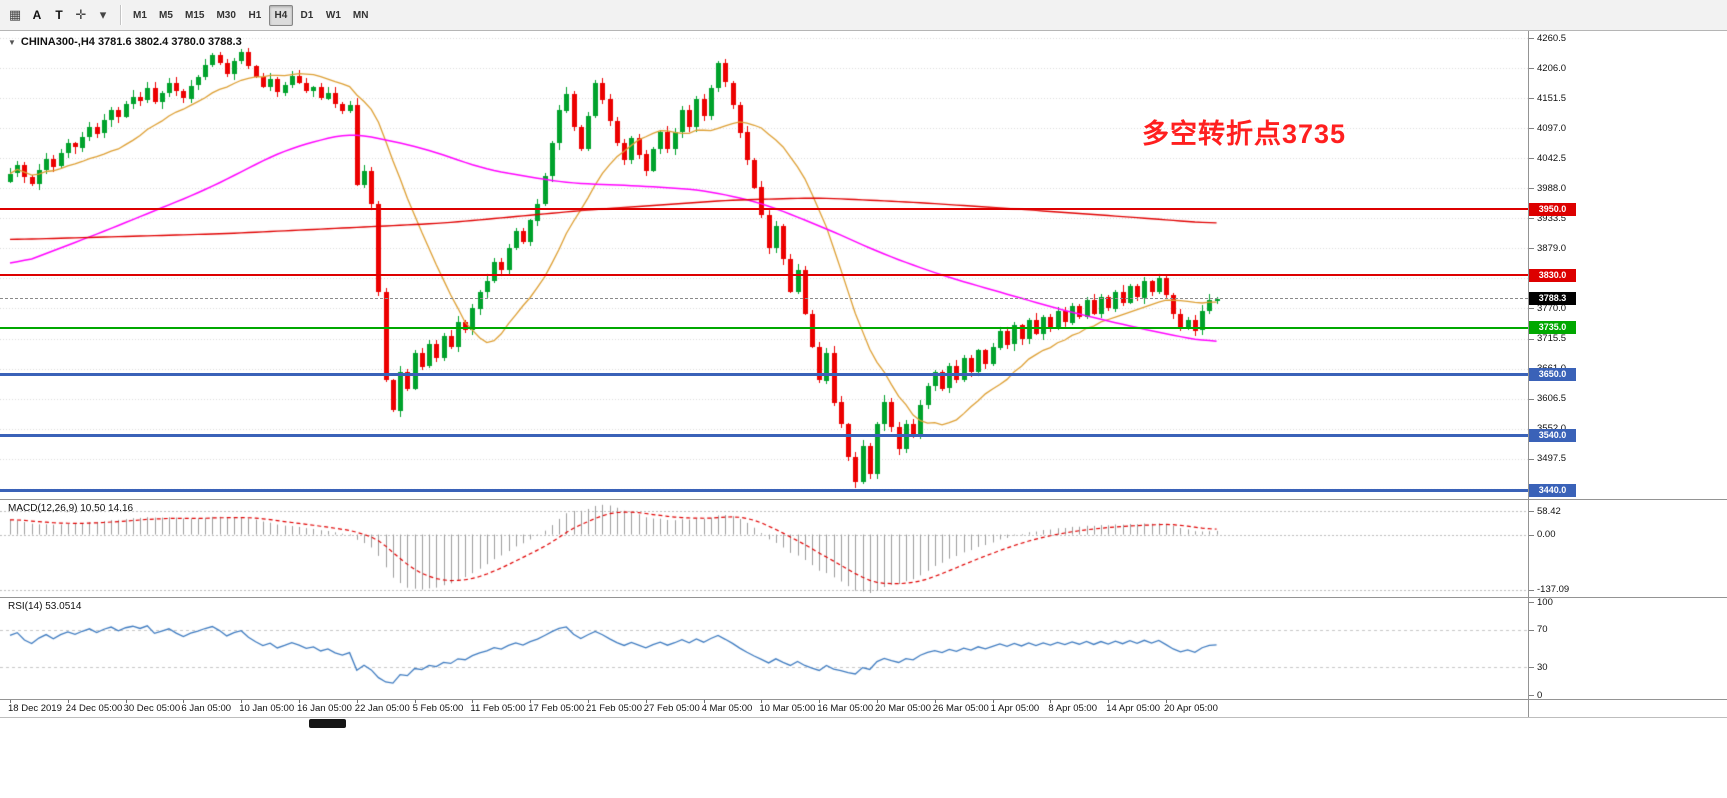 The image size is (1727, 798). Describe the element at coordinates (140, 15) in the screenshot. I see `timeframe-button-m1: M1` at that location.